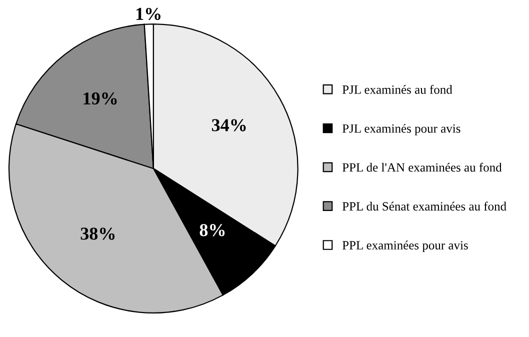 The width and height of the screenshot is (529, 337). I want to click on data-label: 38%, so click(97, 234).